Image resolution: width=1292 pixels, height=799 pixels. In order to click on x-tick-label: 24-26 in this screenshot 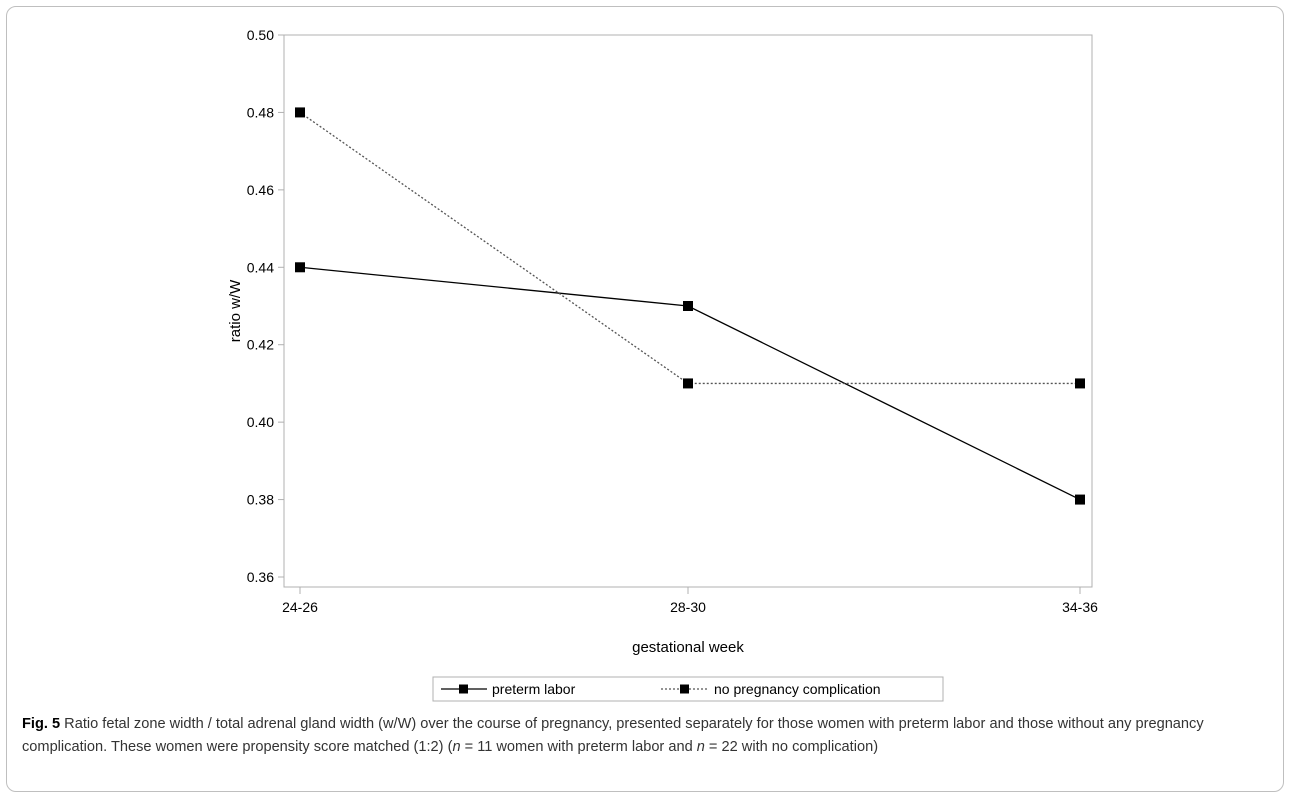, I will do `click(300, 607)`.